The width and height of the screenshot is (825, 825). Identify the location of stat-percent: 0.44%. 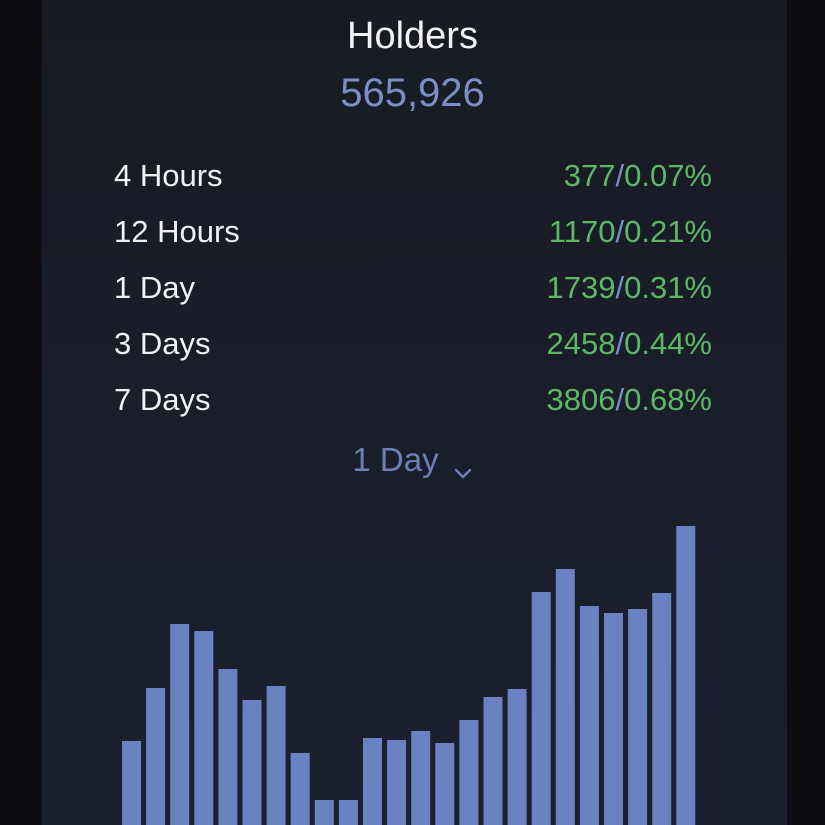
(668, 343).